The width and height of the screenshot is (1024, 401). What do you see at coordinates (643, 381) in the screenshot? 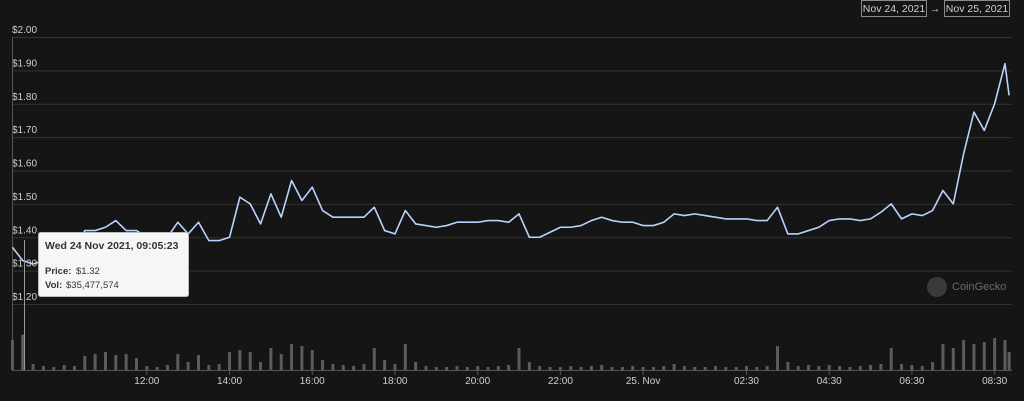
I see `x-tick-label: 25. Nov` at bounding box center [643, 381].